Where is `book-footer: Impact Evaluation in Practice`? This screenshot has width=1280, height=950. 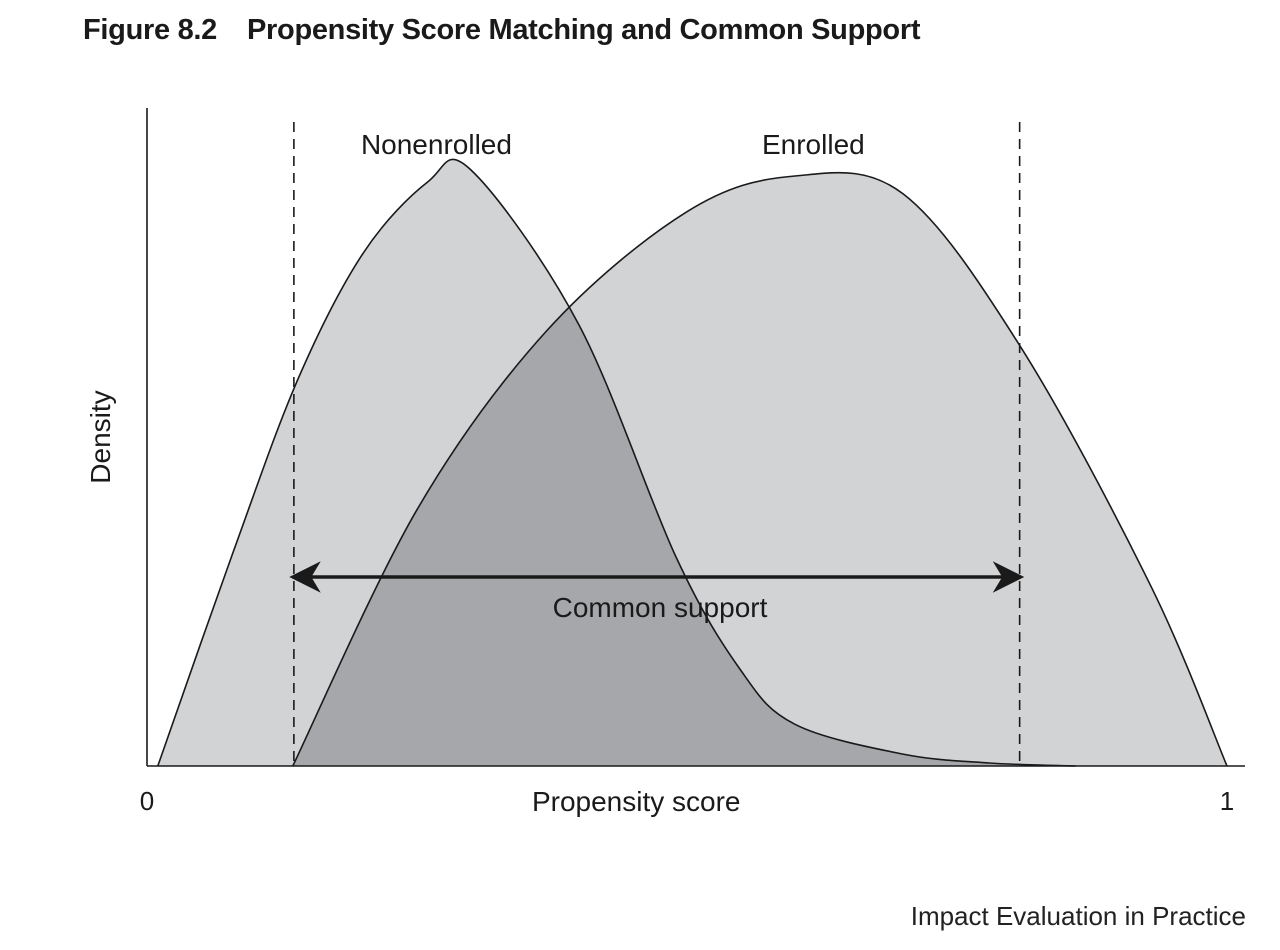 book-footer: Impact Evaluation in Practice is located at coordinates (1078, 916).